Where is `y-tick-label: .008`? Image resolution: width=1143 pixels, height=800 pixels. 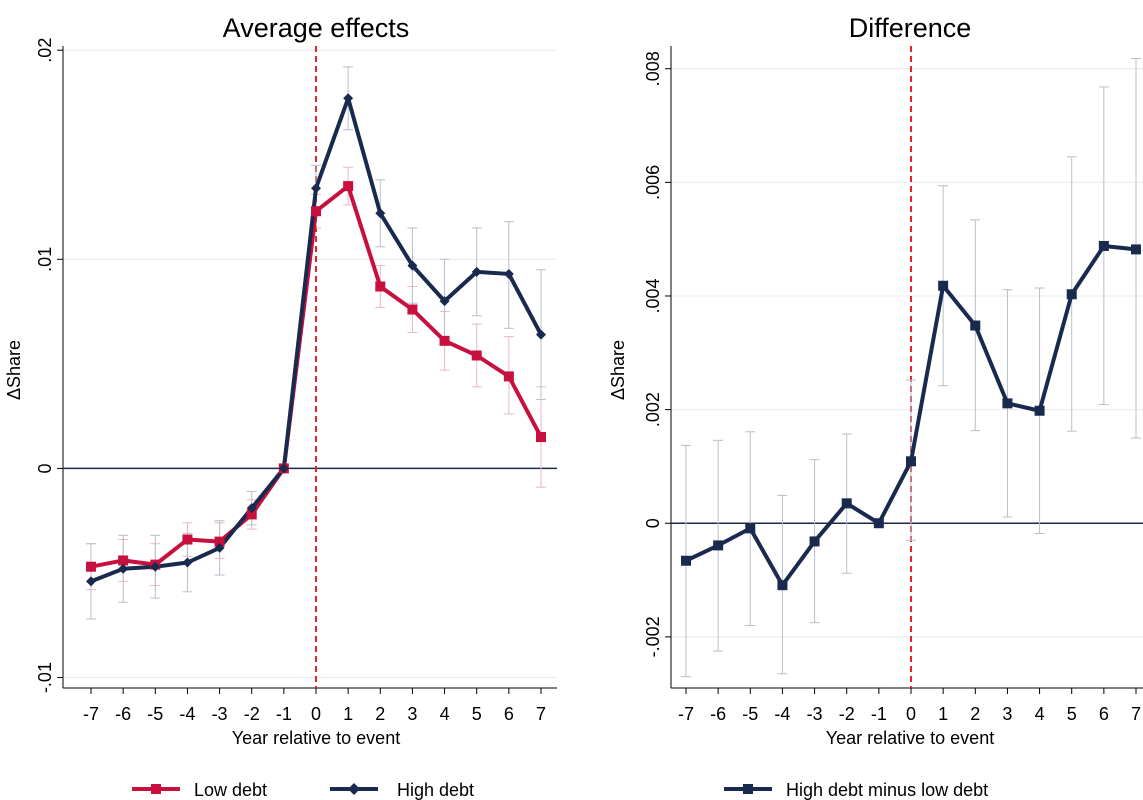 y-tick-label: .008 is located at coordinates (653, 68).